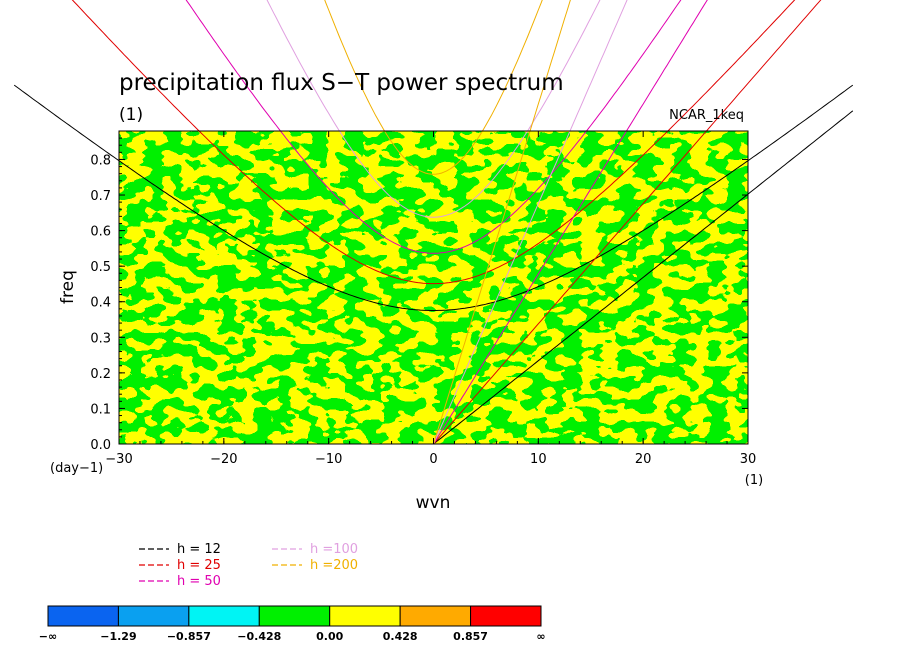 Image resolution: width=904 pixels, height=654 pixels. Describe the element at coordinates (754, 480) in the screenshot. I see `x-unit-label: (1)` at that location.